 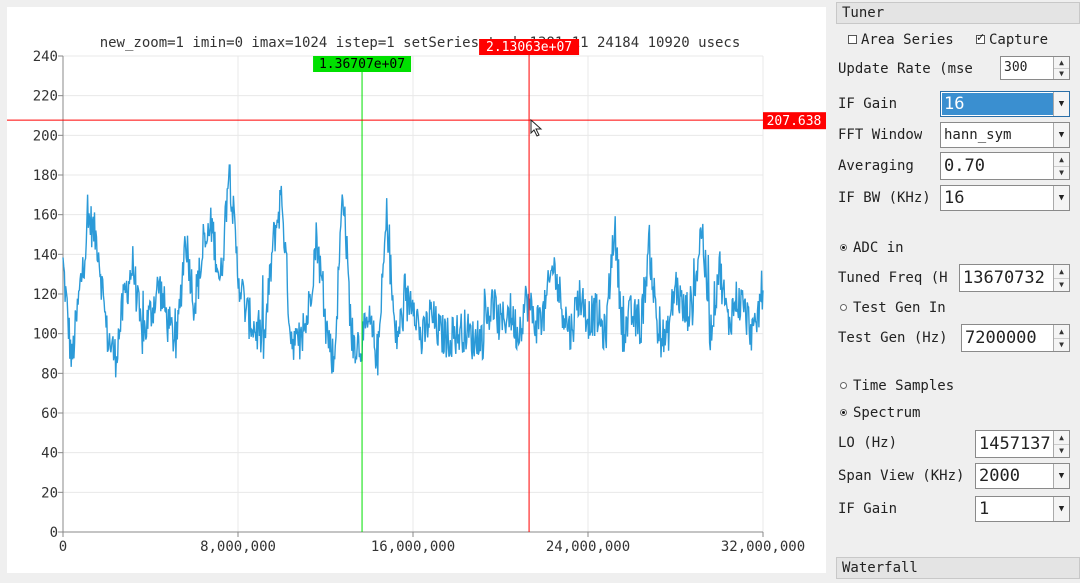 I want to click on y-tick-label: 40, so click(x=49, y=454).